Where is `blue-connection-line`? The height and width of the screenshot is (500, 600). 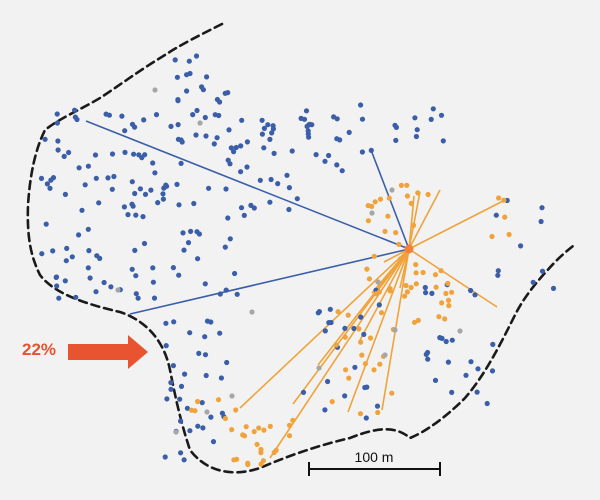
blue-connection-line is located at coordinates (269, 281).